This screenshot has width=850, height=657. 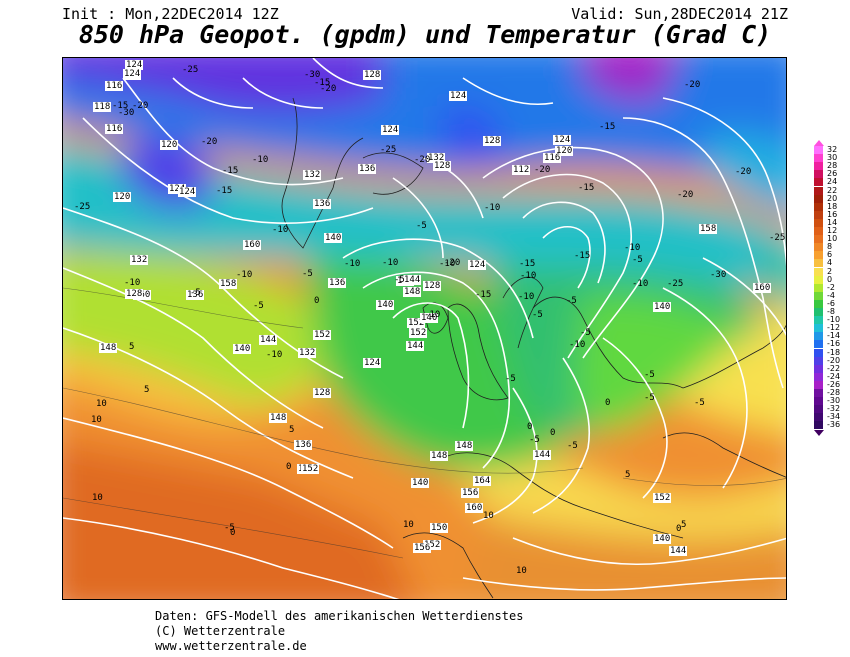 I want to click on isobar-label: 160, so click(x=474, y=508).